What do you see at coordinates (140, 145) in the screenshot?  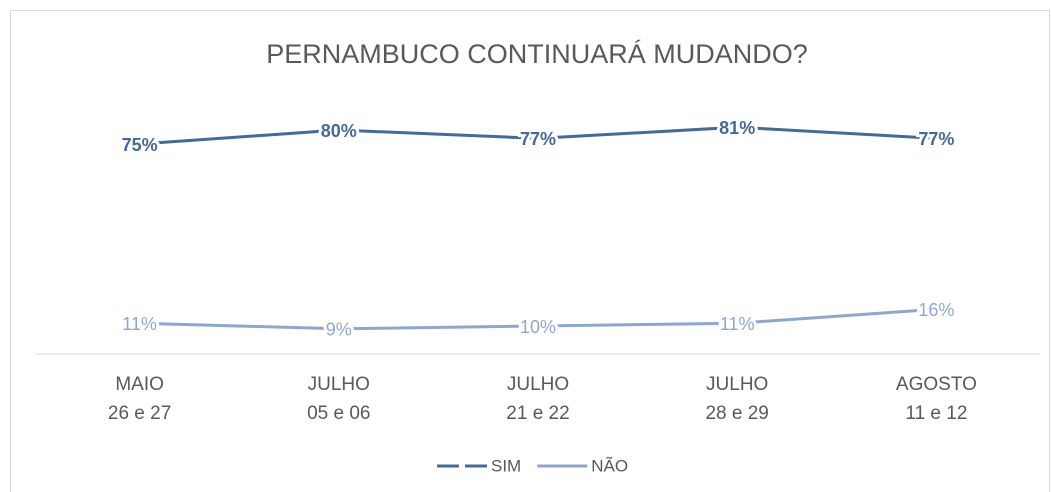 I see `data-label: 75%` at bounding box center [140, 145].